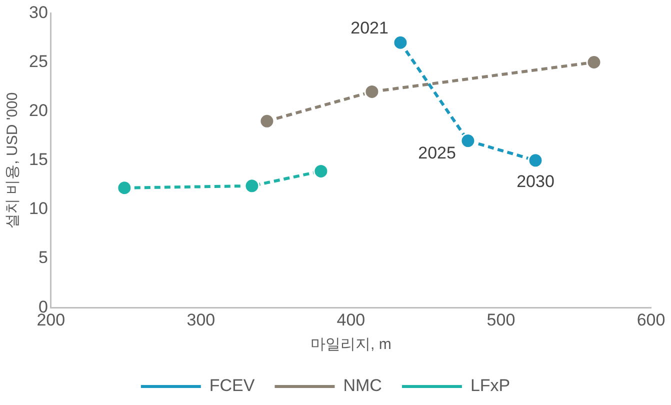 This screenshot has height=405, width=671. I want to click on annotation: 2025, so click(437, 152).